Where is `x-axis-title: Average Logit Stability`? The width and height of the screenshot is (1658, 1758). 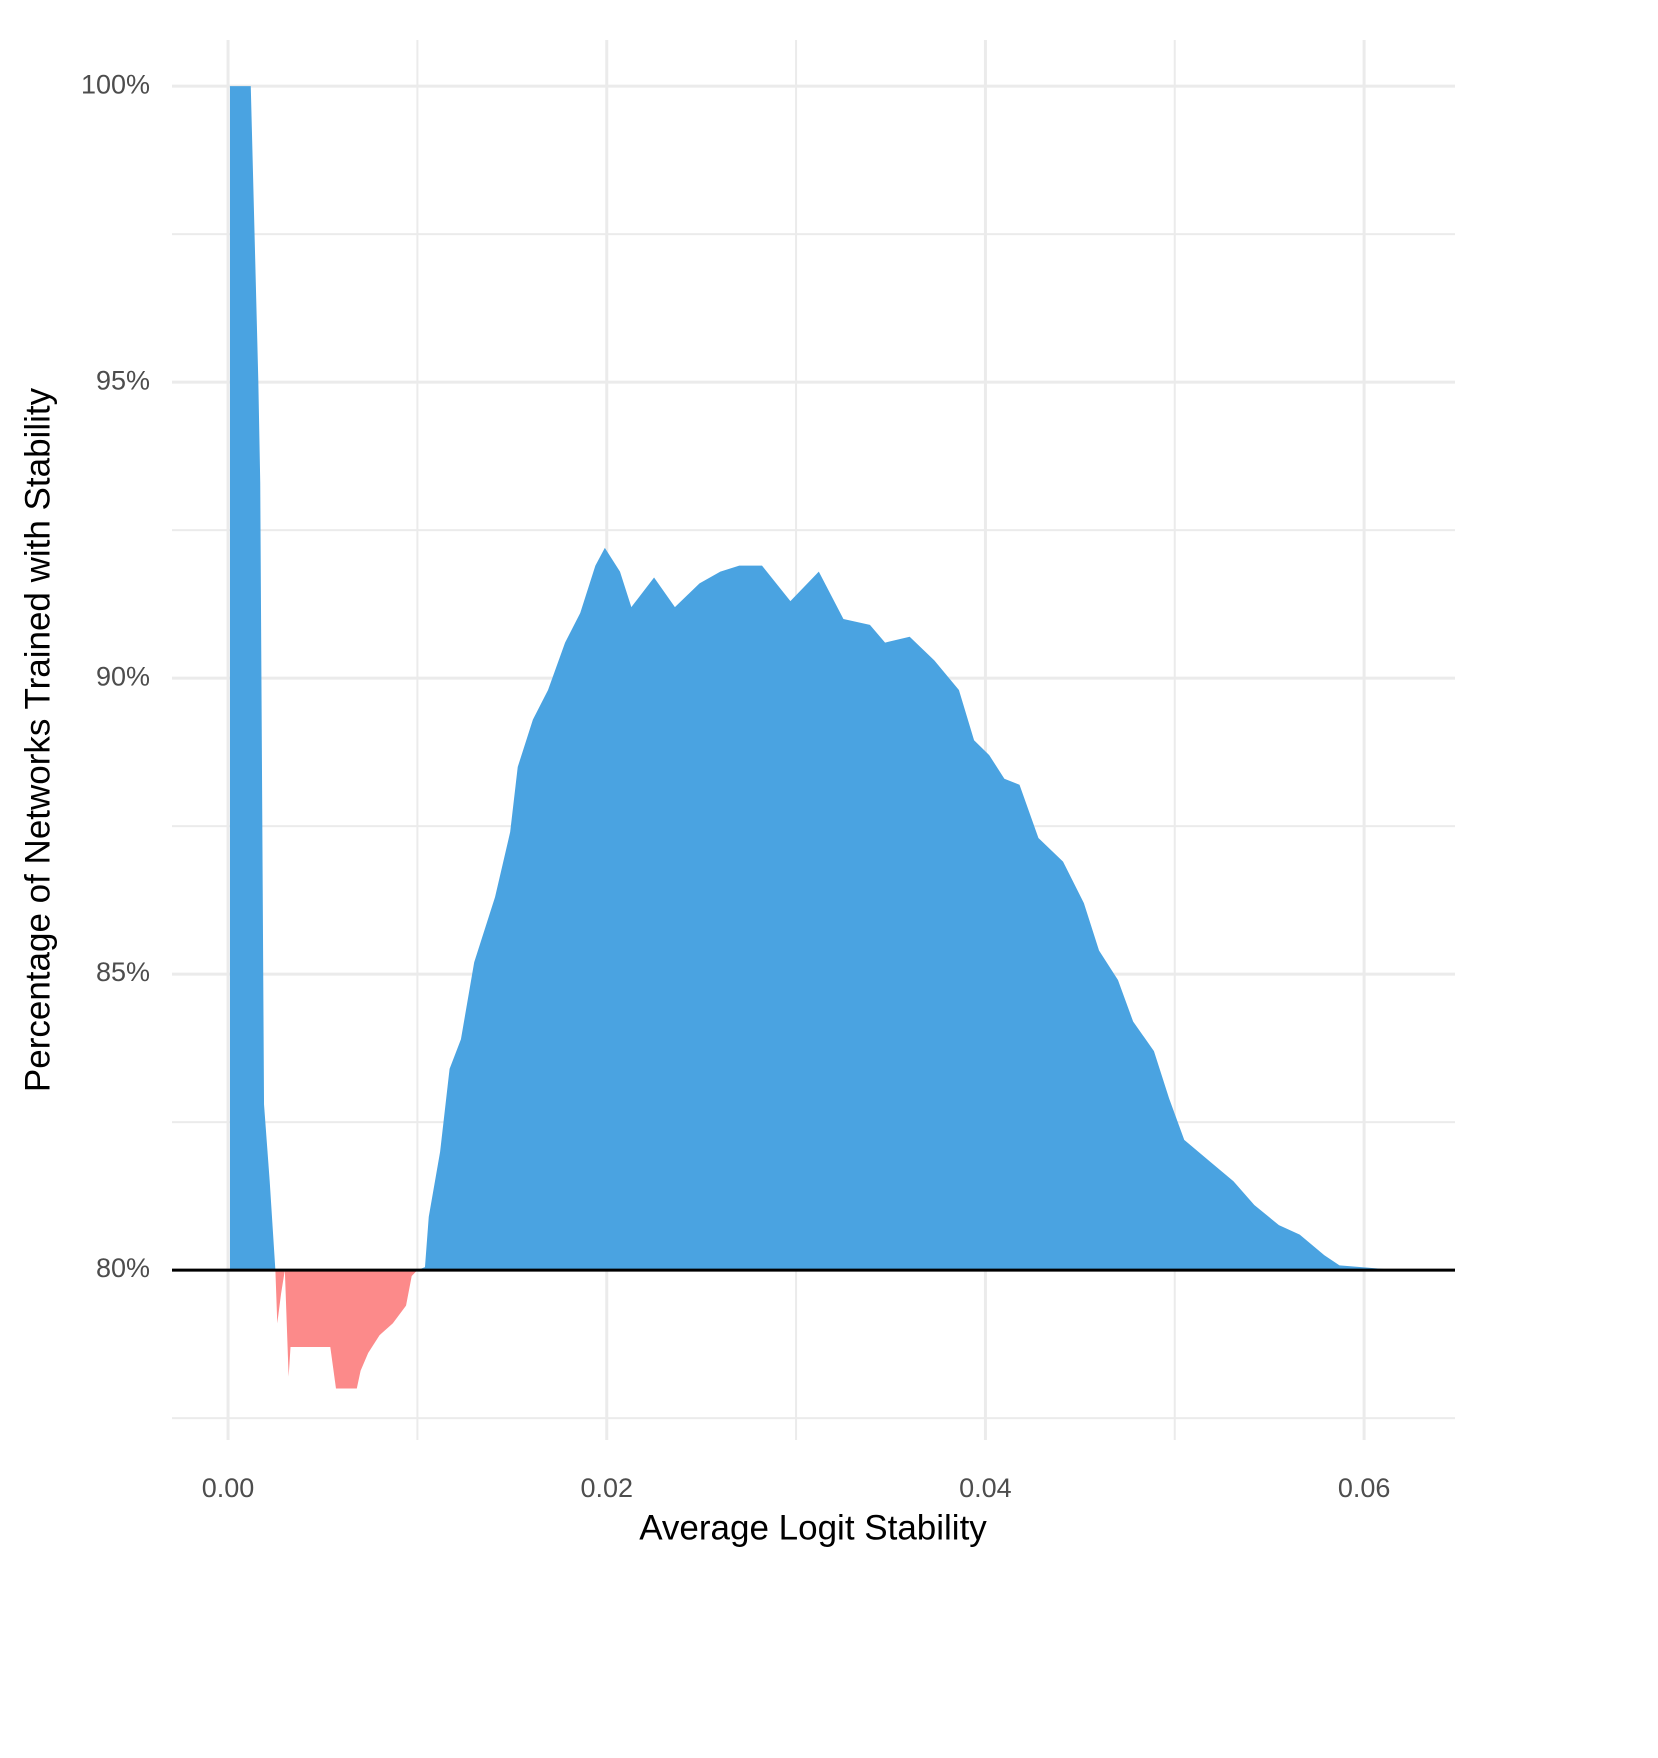
x-axis-title: Average Logit Stability is located at coordinates (813, 1527).